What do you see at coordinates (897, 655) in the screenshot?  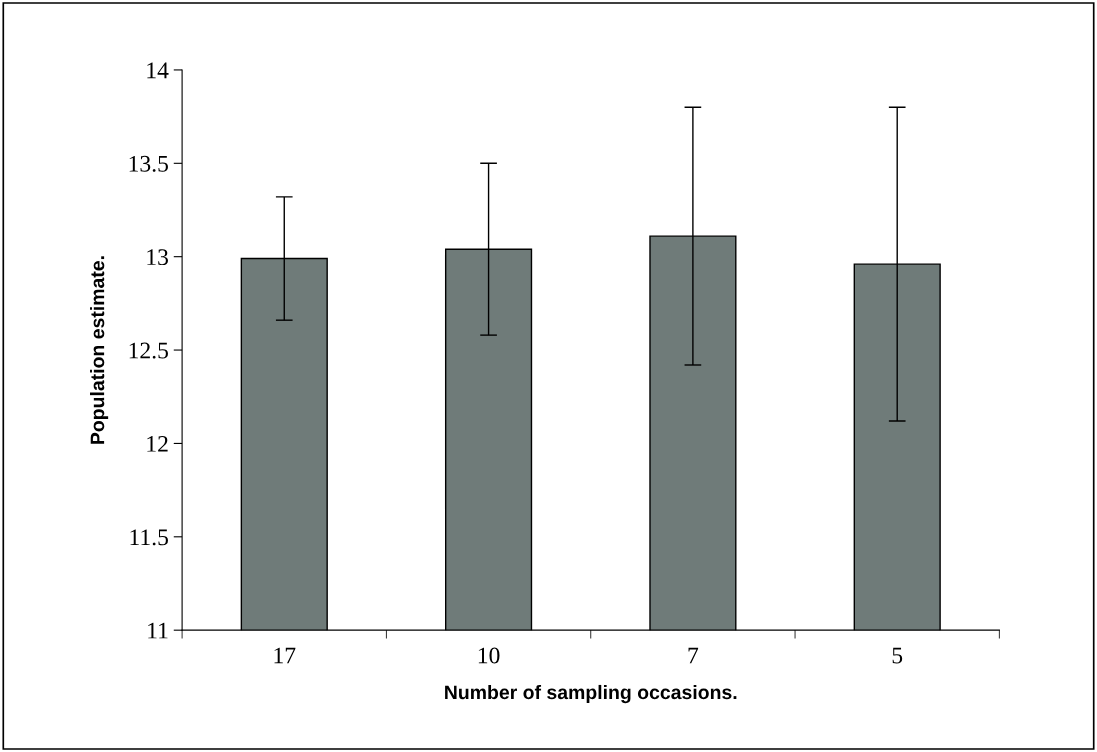 I see `x-tick-label: 5` at bounding box center [897, 655].